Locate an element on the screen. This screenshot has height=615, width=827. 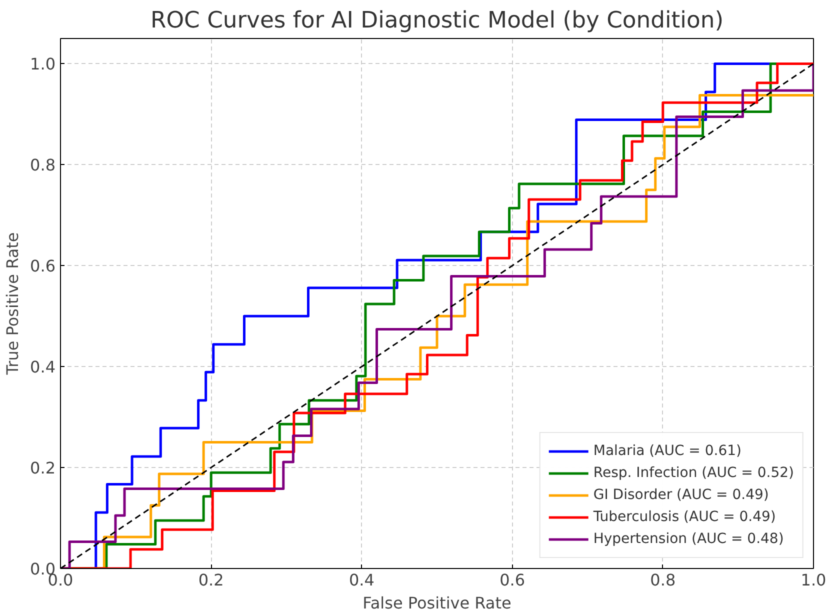
legend-label: GI Disorder (AUC = 0.49) is located at coordinates (681, 495).